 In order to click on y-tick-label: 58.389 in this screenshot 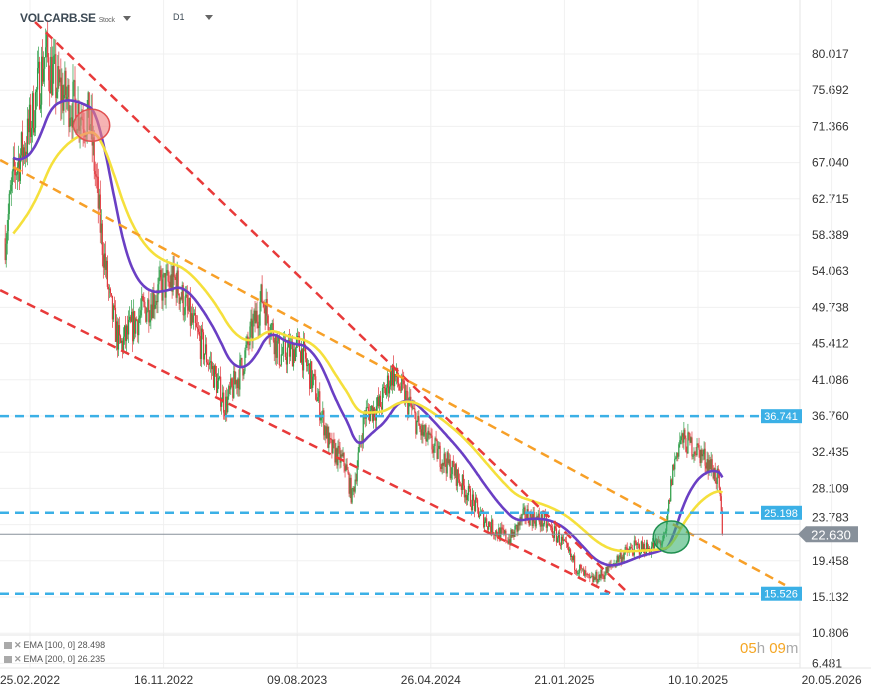, I will do `click(830, 235)`.